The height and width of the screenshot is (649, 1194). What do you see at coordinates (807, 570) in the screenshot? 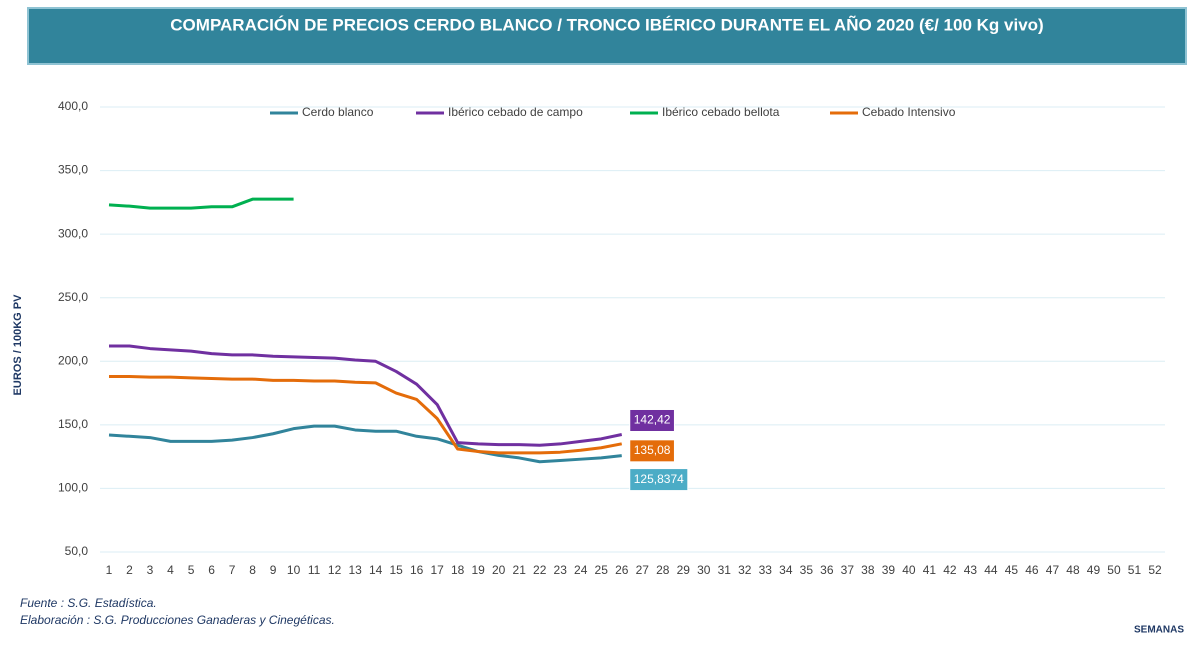
I see `x-tick-label: 35` at bounding box center [807, 570].